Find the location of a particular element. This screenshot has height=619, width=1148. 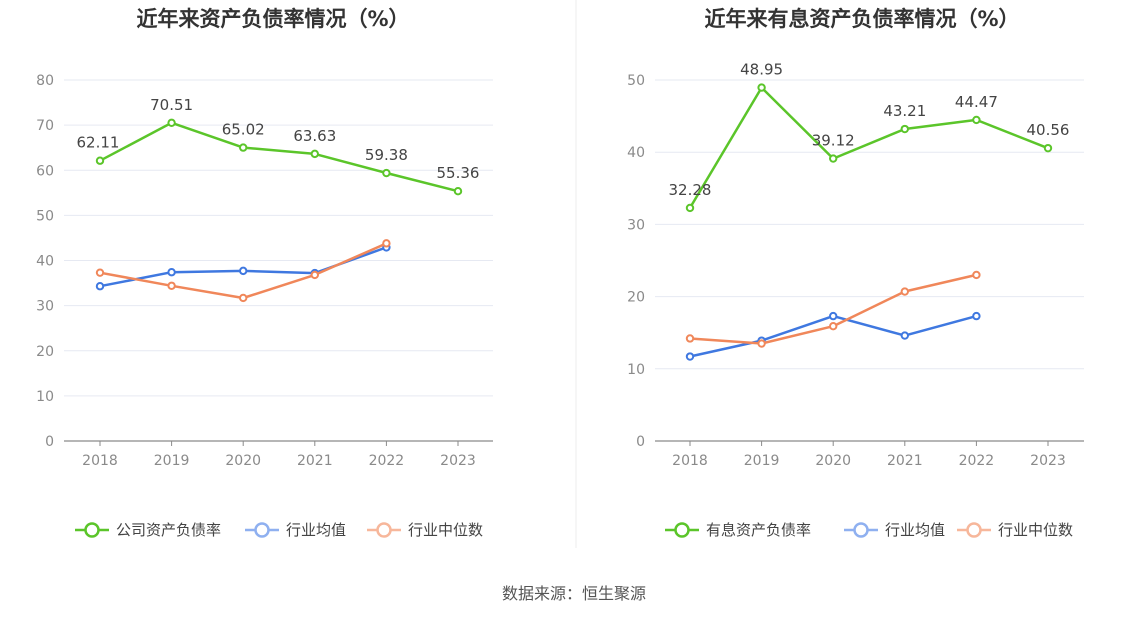

data-label: 63.63 is located at coordinates (314, 136).